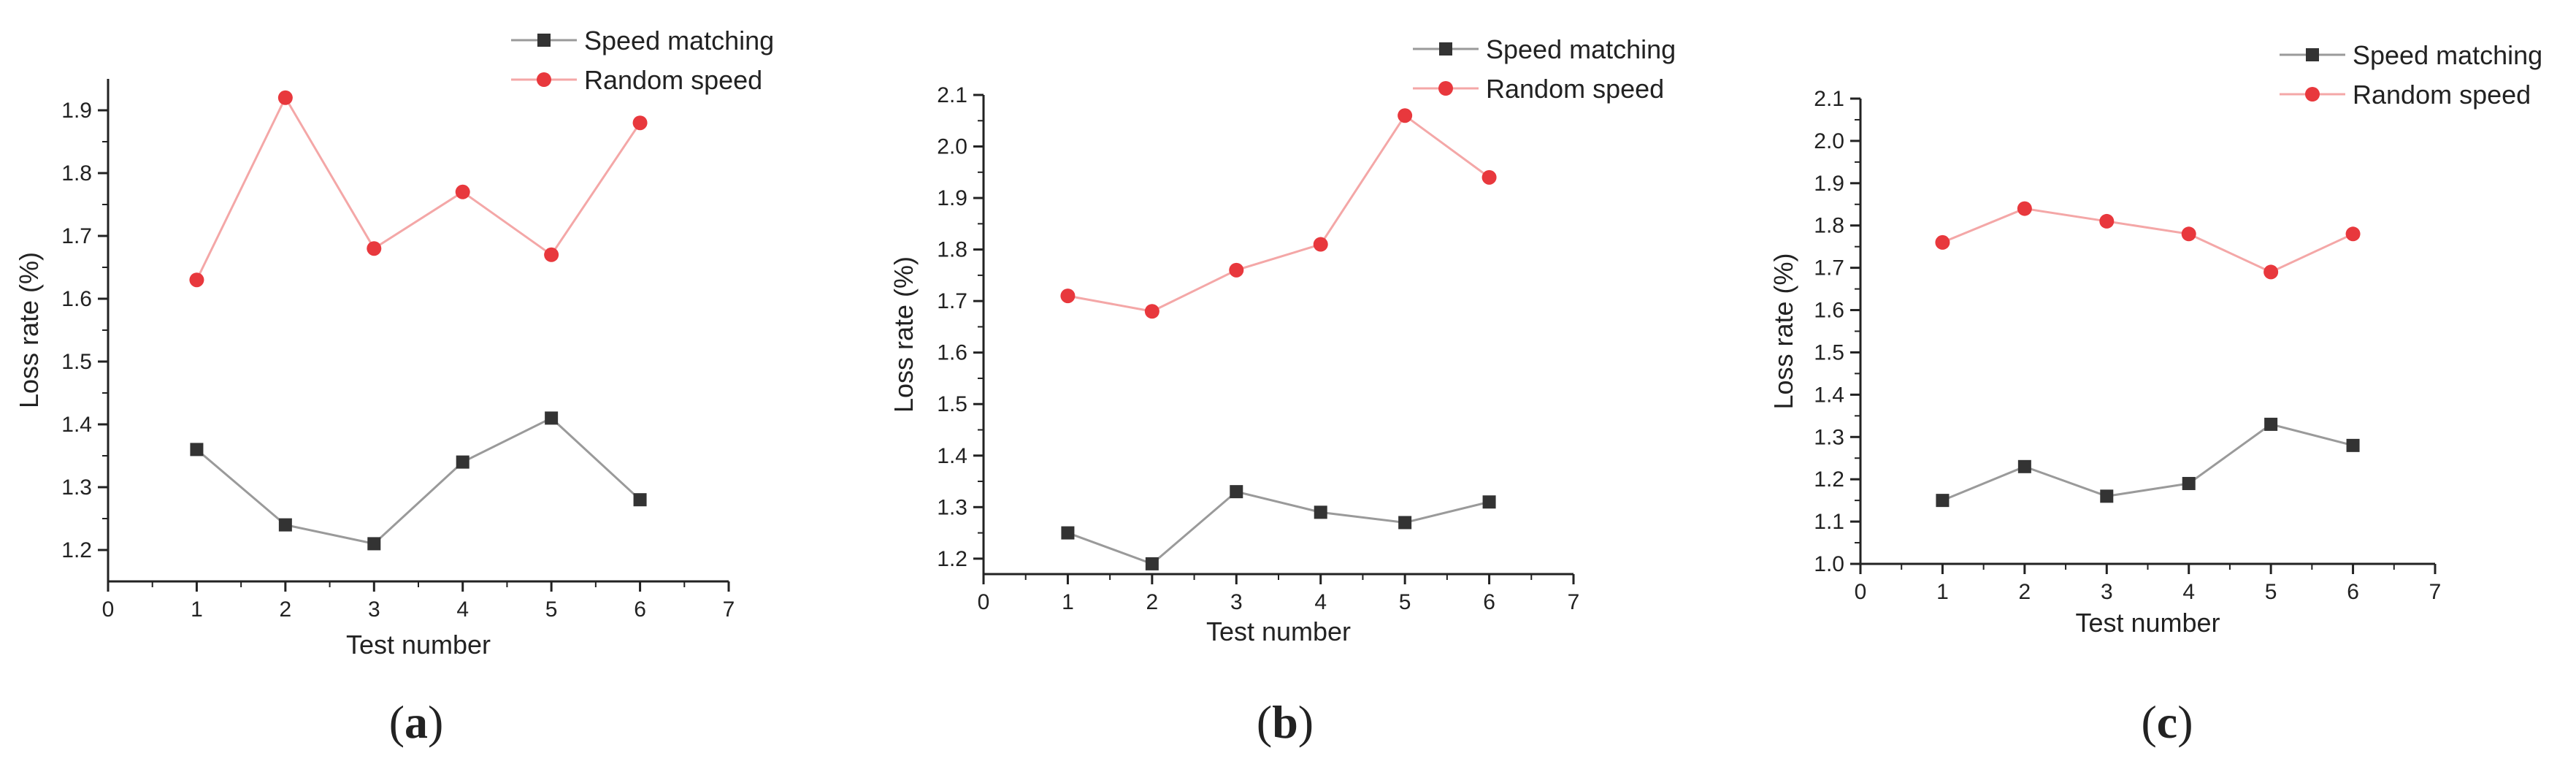 The image size is (2576, 783). I want to click on y-tick-label: 1.6, so click(1829, 311).